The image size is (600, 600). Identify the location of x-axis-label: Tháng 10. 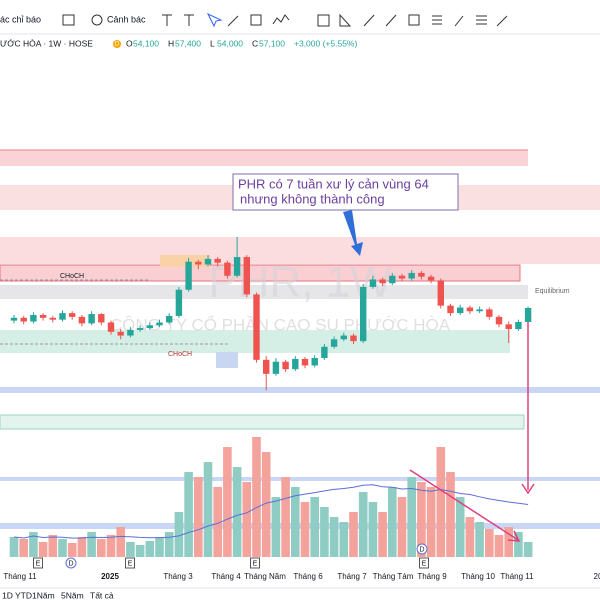
(478, 576).